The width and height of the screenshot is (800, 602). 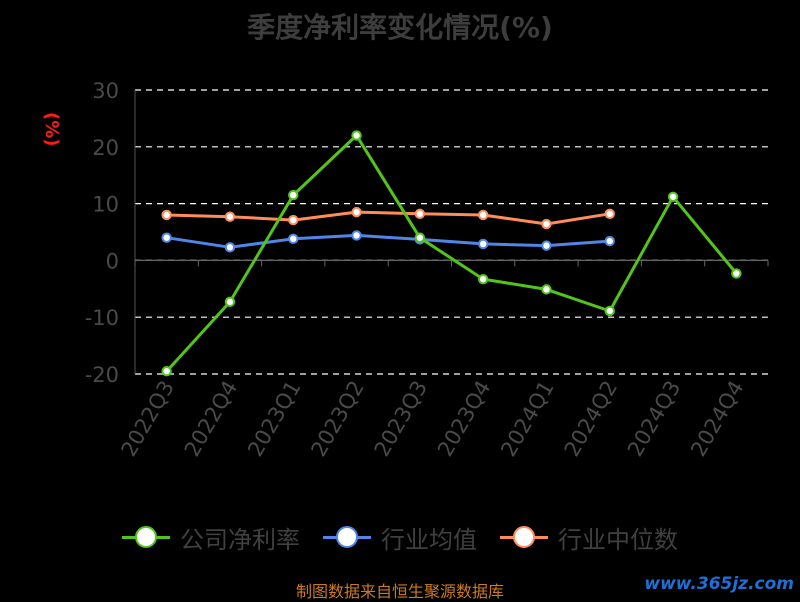 What do you see at coordinates (618, 539) in the screenshot?
I see `legend-label-industry-median: 行业中位数` at bounding box center [618, 539].